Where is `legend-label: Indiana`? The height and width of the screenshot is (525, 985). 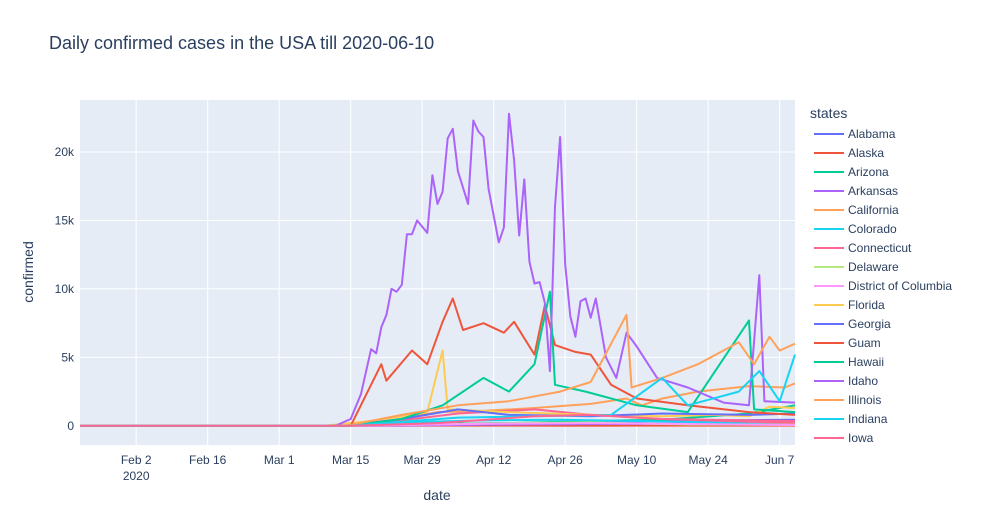 legend-label: Indiana is located at coordinates (868, 419).